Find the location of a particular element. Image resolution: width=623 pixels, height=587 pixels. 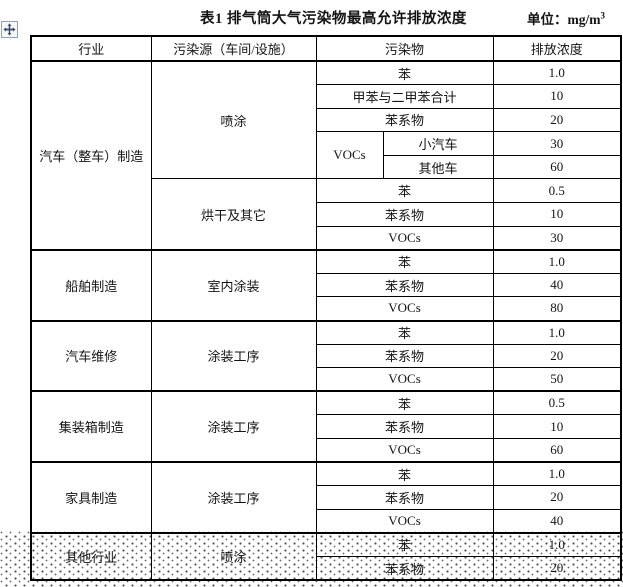

header-row: 行业 污染源（车间/设施） 污染物 排放浓度 is located at coordinates (326, 48).